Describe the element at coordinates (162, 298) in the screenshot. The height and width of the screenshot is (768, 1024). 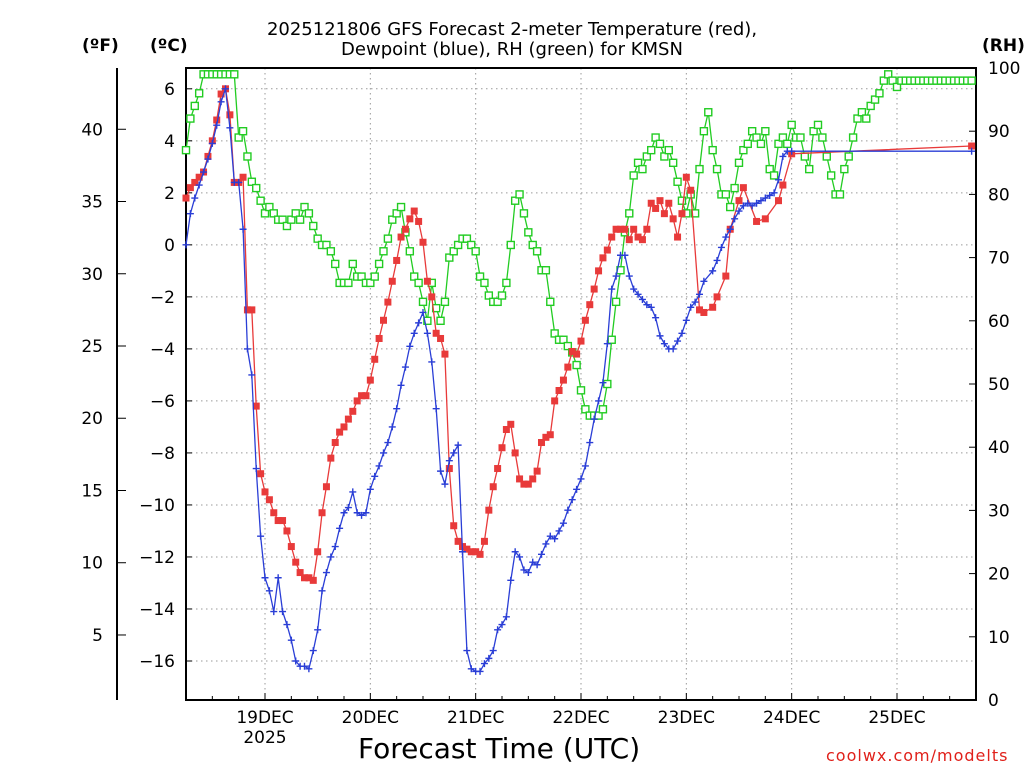
I see `celsius-tick-label: −2` at that location.